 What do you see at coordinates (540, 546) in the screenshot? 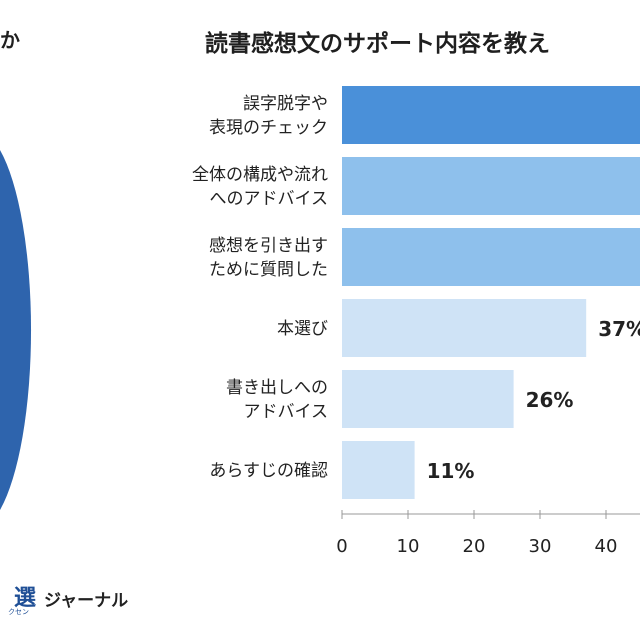
I see `x-tick-label: 30` at bounding box center [540, 546].